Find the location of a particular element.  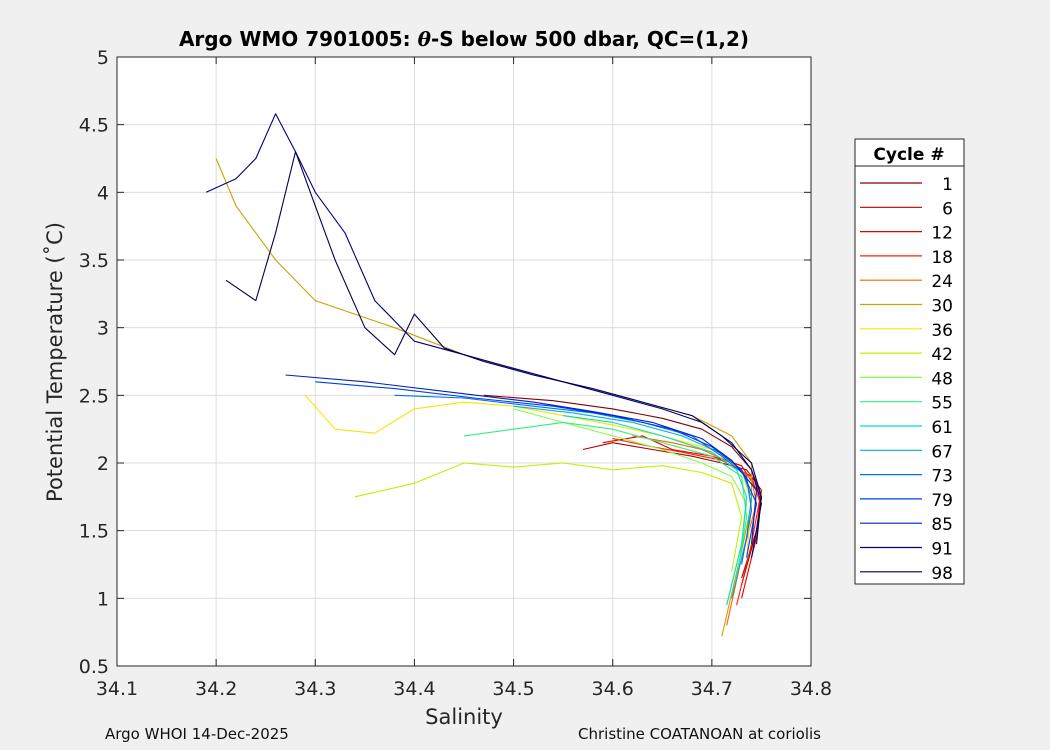

y-axis-label: Potential Temperature (˚C) is located at coordinates (55, 362).